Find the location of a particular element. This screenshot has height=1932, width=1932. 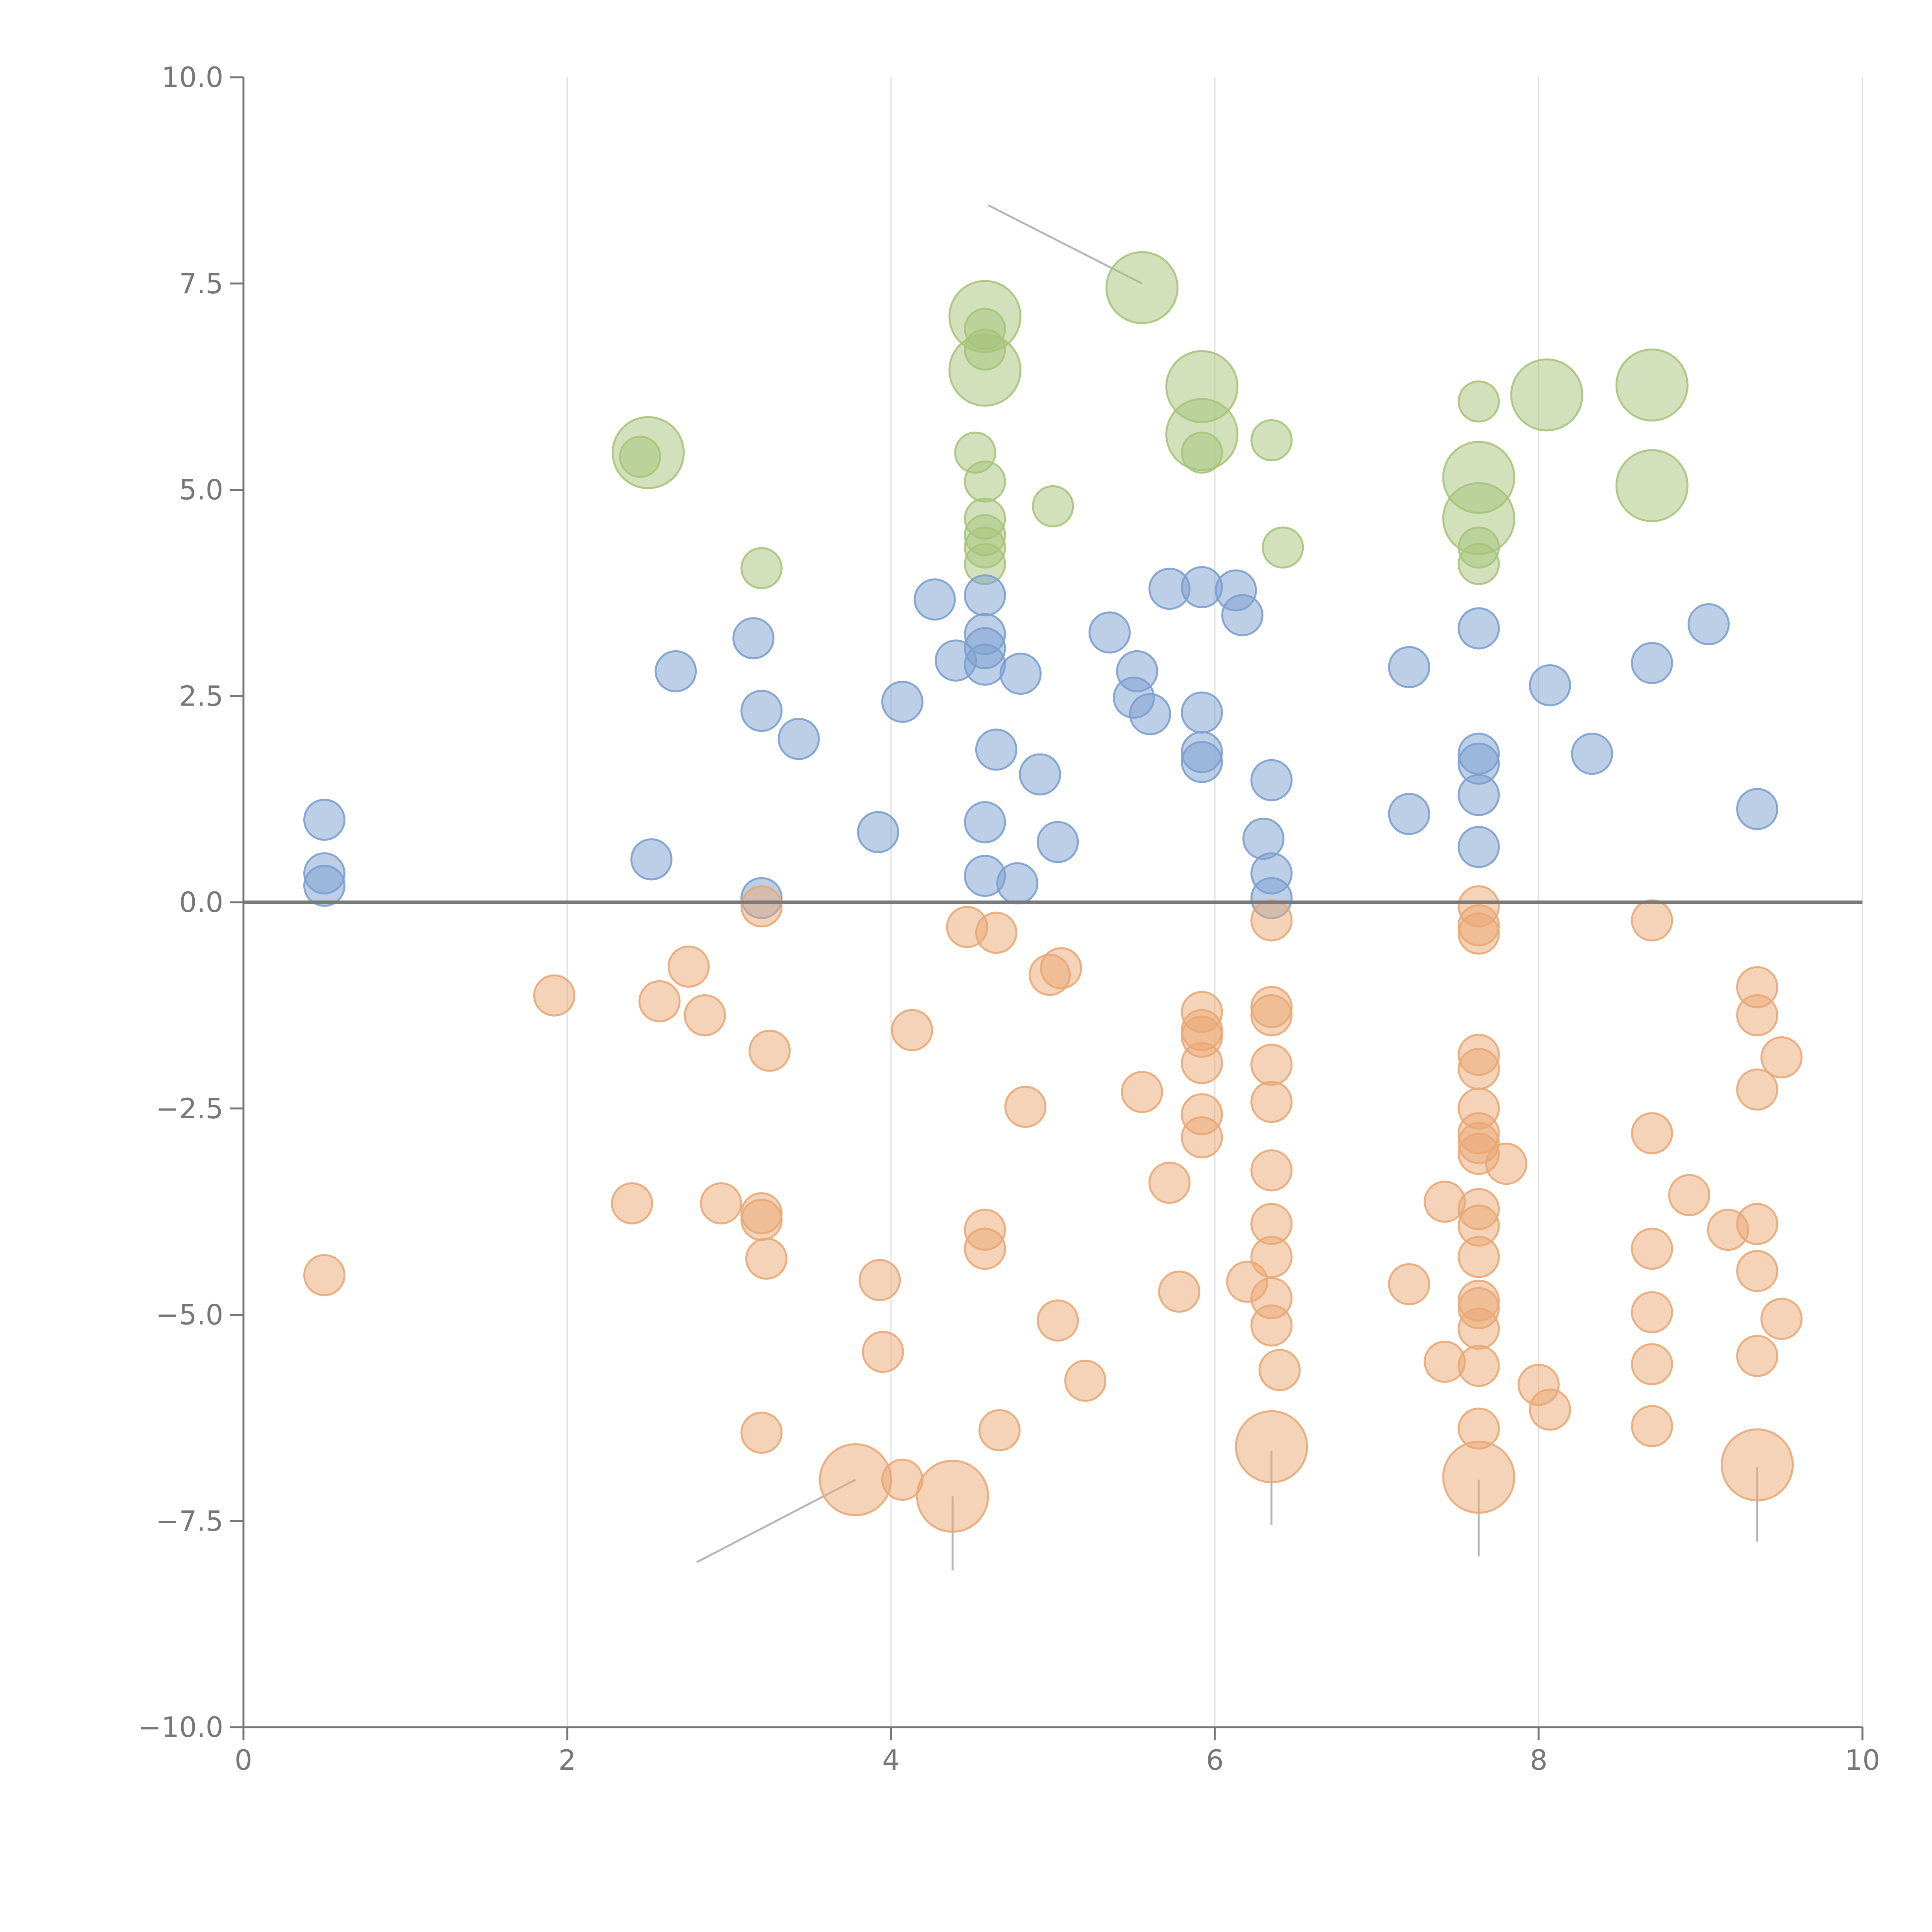

y-tick-label: 0.0 is located at coordinates (201, 902).